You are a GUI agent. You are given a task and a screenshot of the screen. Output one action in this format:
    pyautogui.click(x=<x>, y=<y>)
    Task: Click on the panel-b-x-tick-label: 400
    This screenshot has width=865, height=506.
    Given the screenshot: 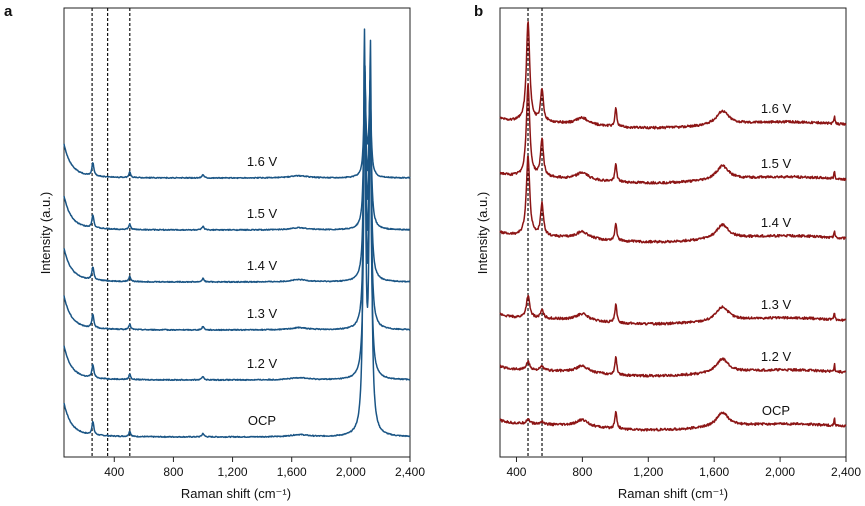 What is the action you would take?
    pyautogui.click(x=516, y=472)
    